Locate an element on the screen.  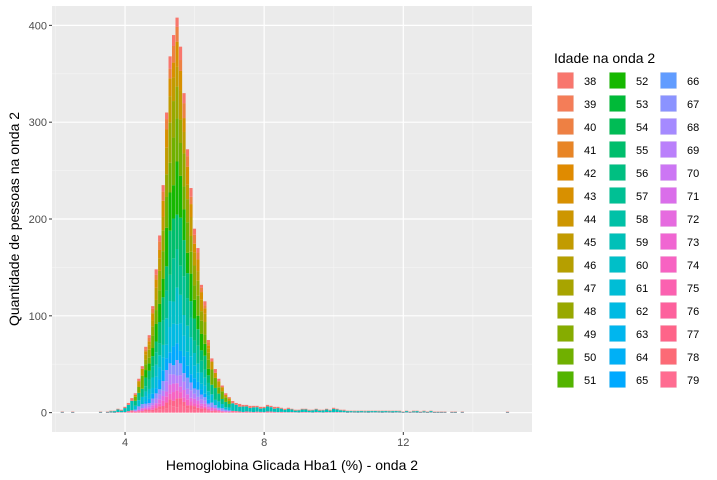
y-tick-label: 300 is located at coordinates (38, 123).